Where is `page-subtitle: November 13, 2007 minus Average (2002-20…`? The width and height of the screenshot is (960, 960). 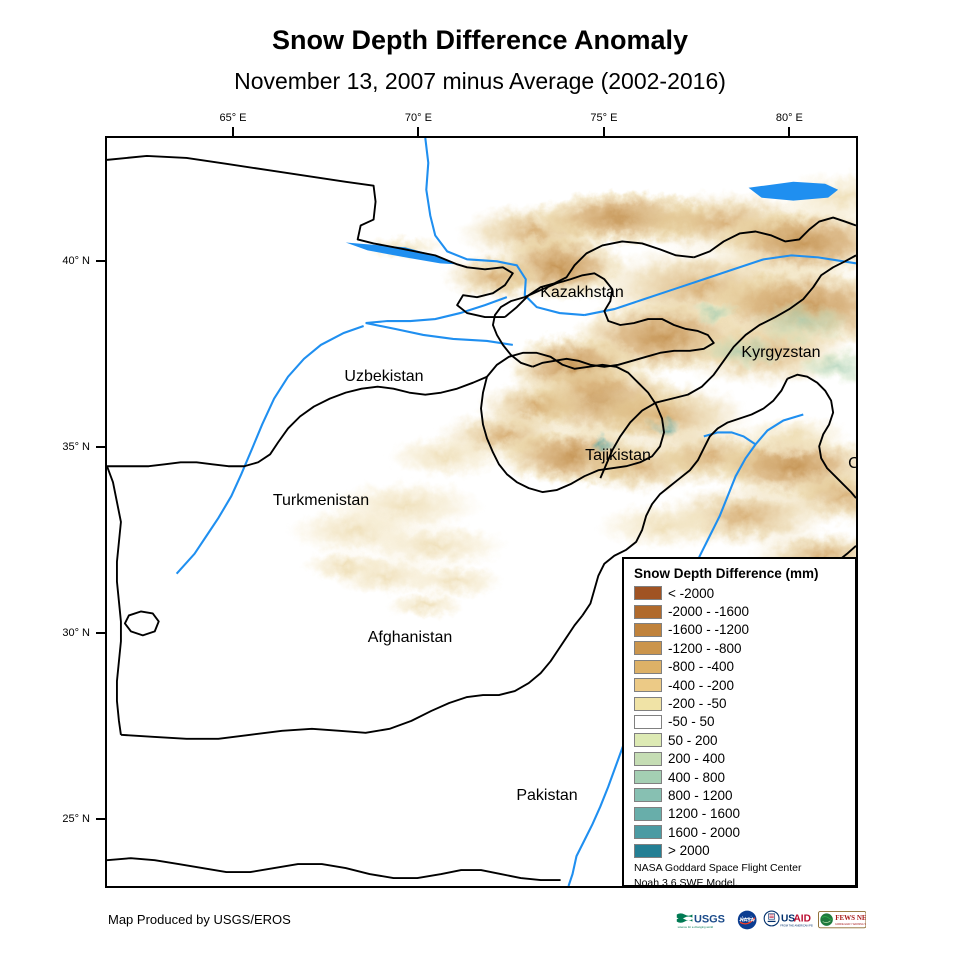 page-subtitle: November 13, 2007 minus Average (2002-20… is located at coordinates (480, 81).